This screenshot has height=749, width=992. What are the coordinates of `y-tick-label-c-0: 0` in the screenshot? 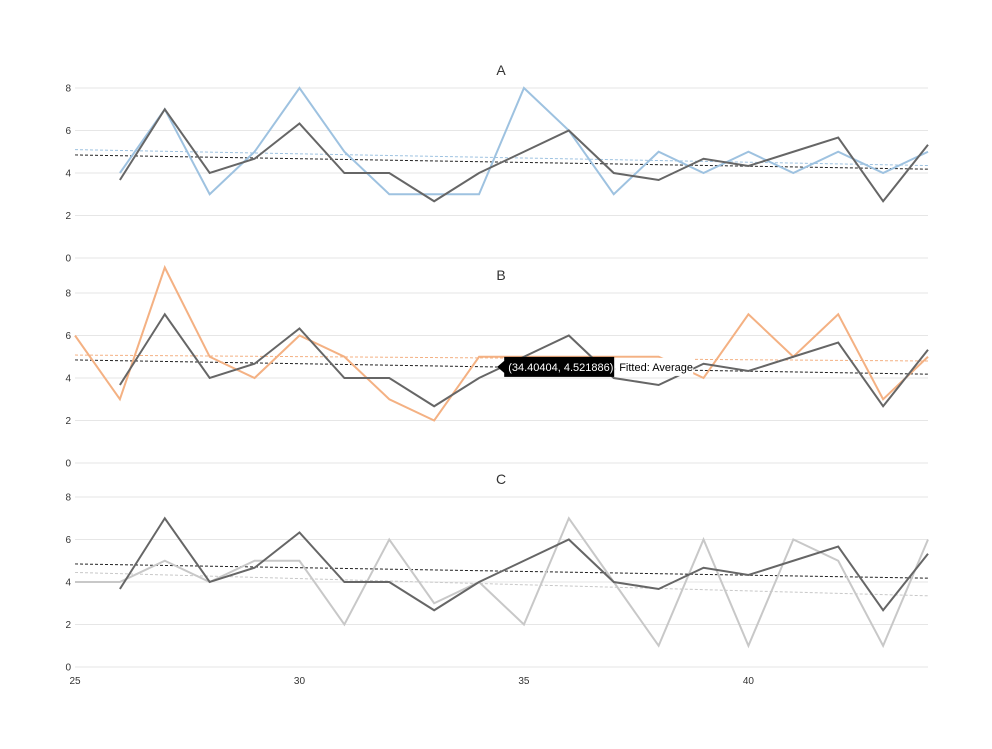 It's located at (68, 668).